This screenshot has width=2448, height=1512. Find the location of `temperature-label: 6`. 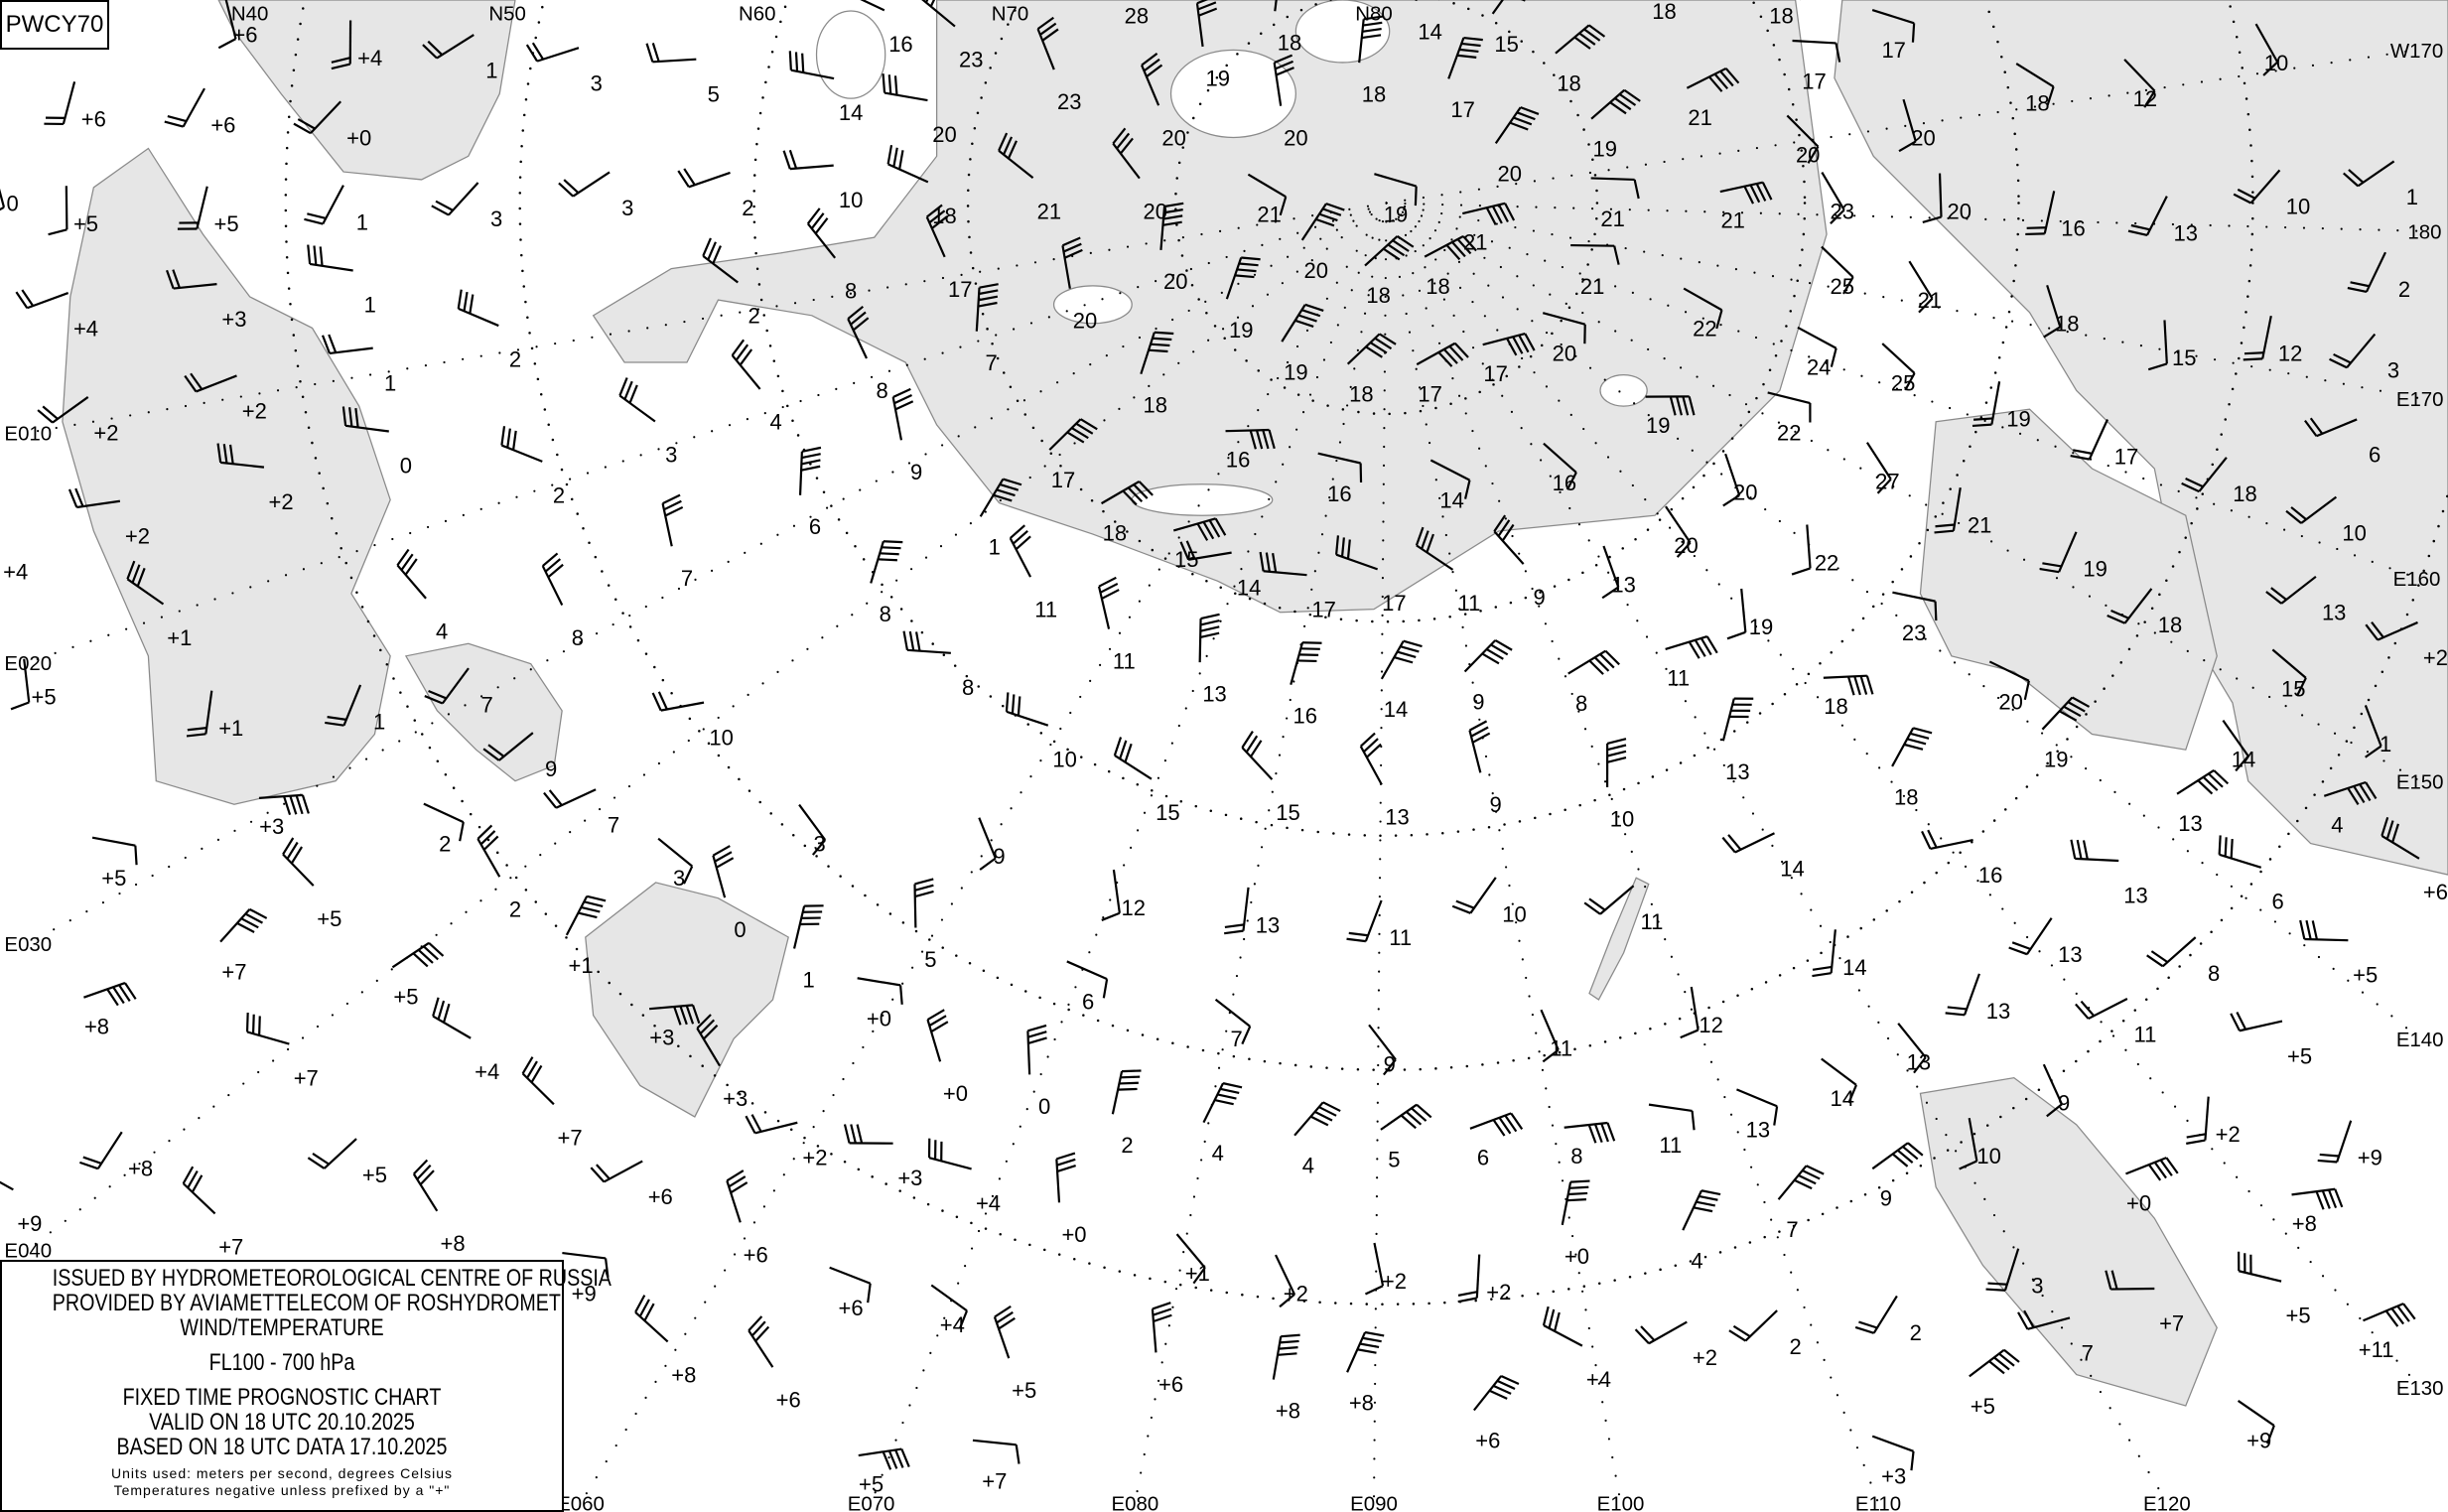

temperature-label: 6 is located at coordinates (815, 527).